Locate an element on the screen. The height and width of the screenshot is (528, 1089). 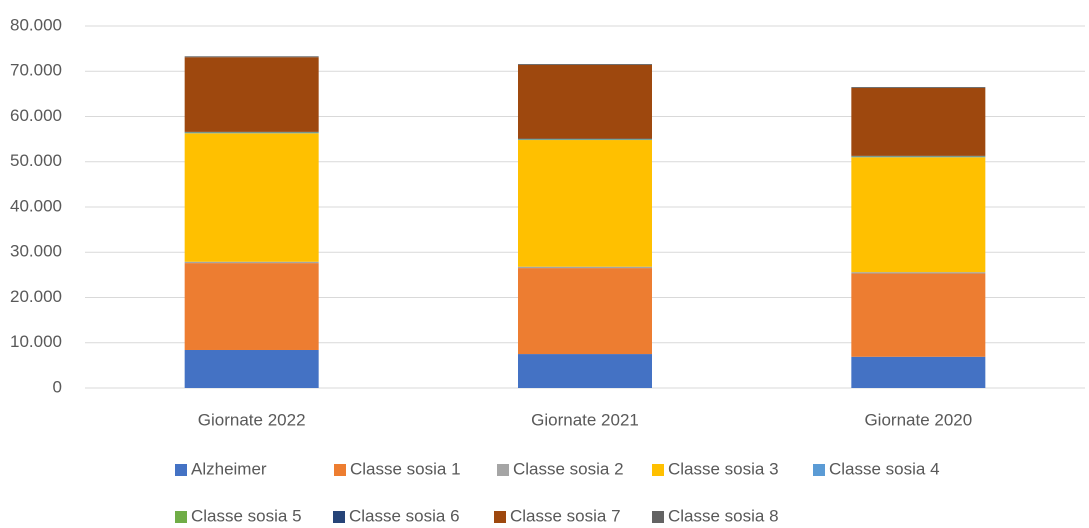
legend-label: Classe sosia 5 is located at coordinates (246, 515).